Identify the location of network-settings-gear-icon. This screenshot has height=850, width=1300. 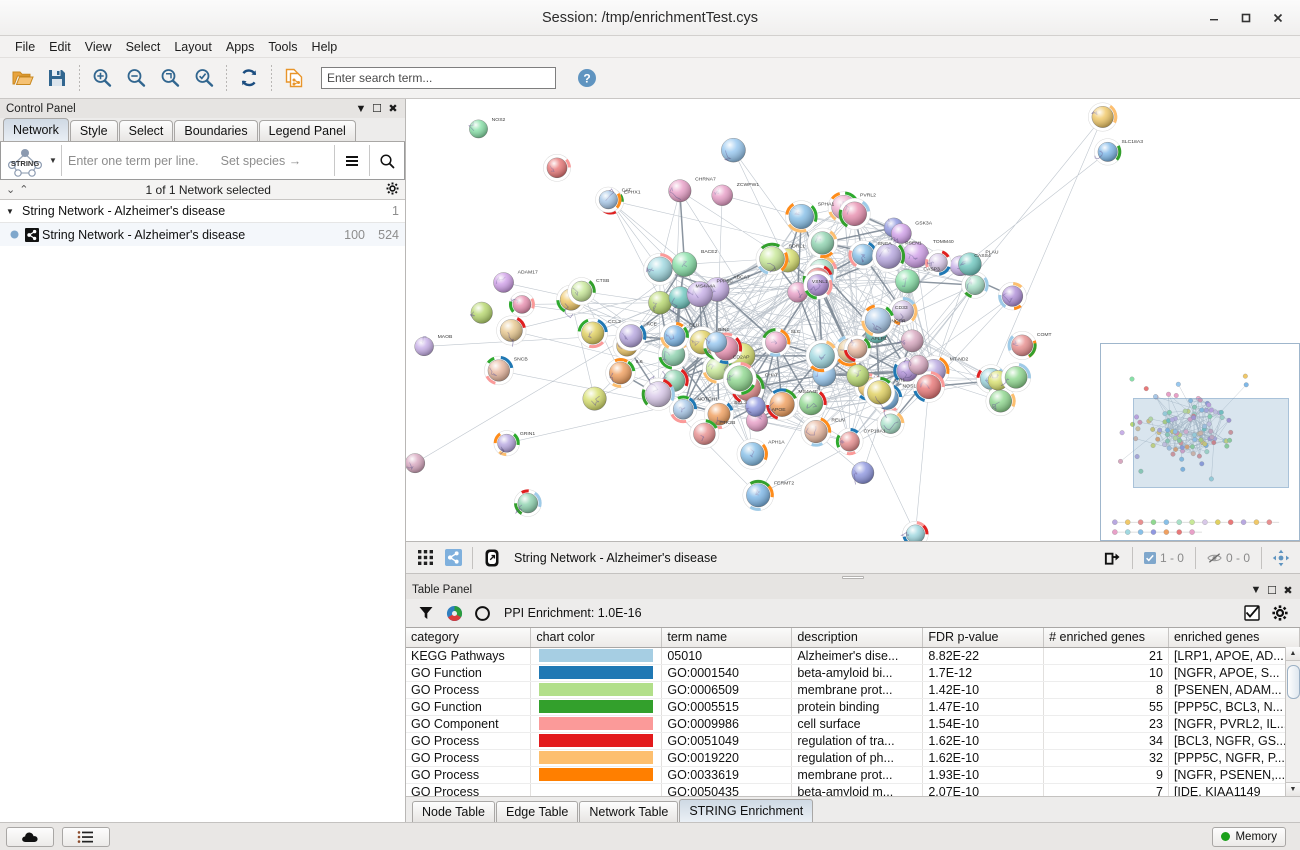
(392, 189).